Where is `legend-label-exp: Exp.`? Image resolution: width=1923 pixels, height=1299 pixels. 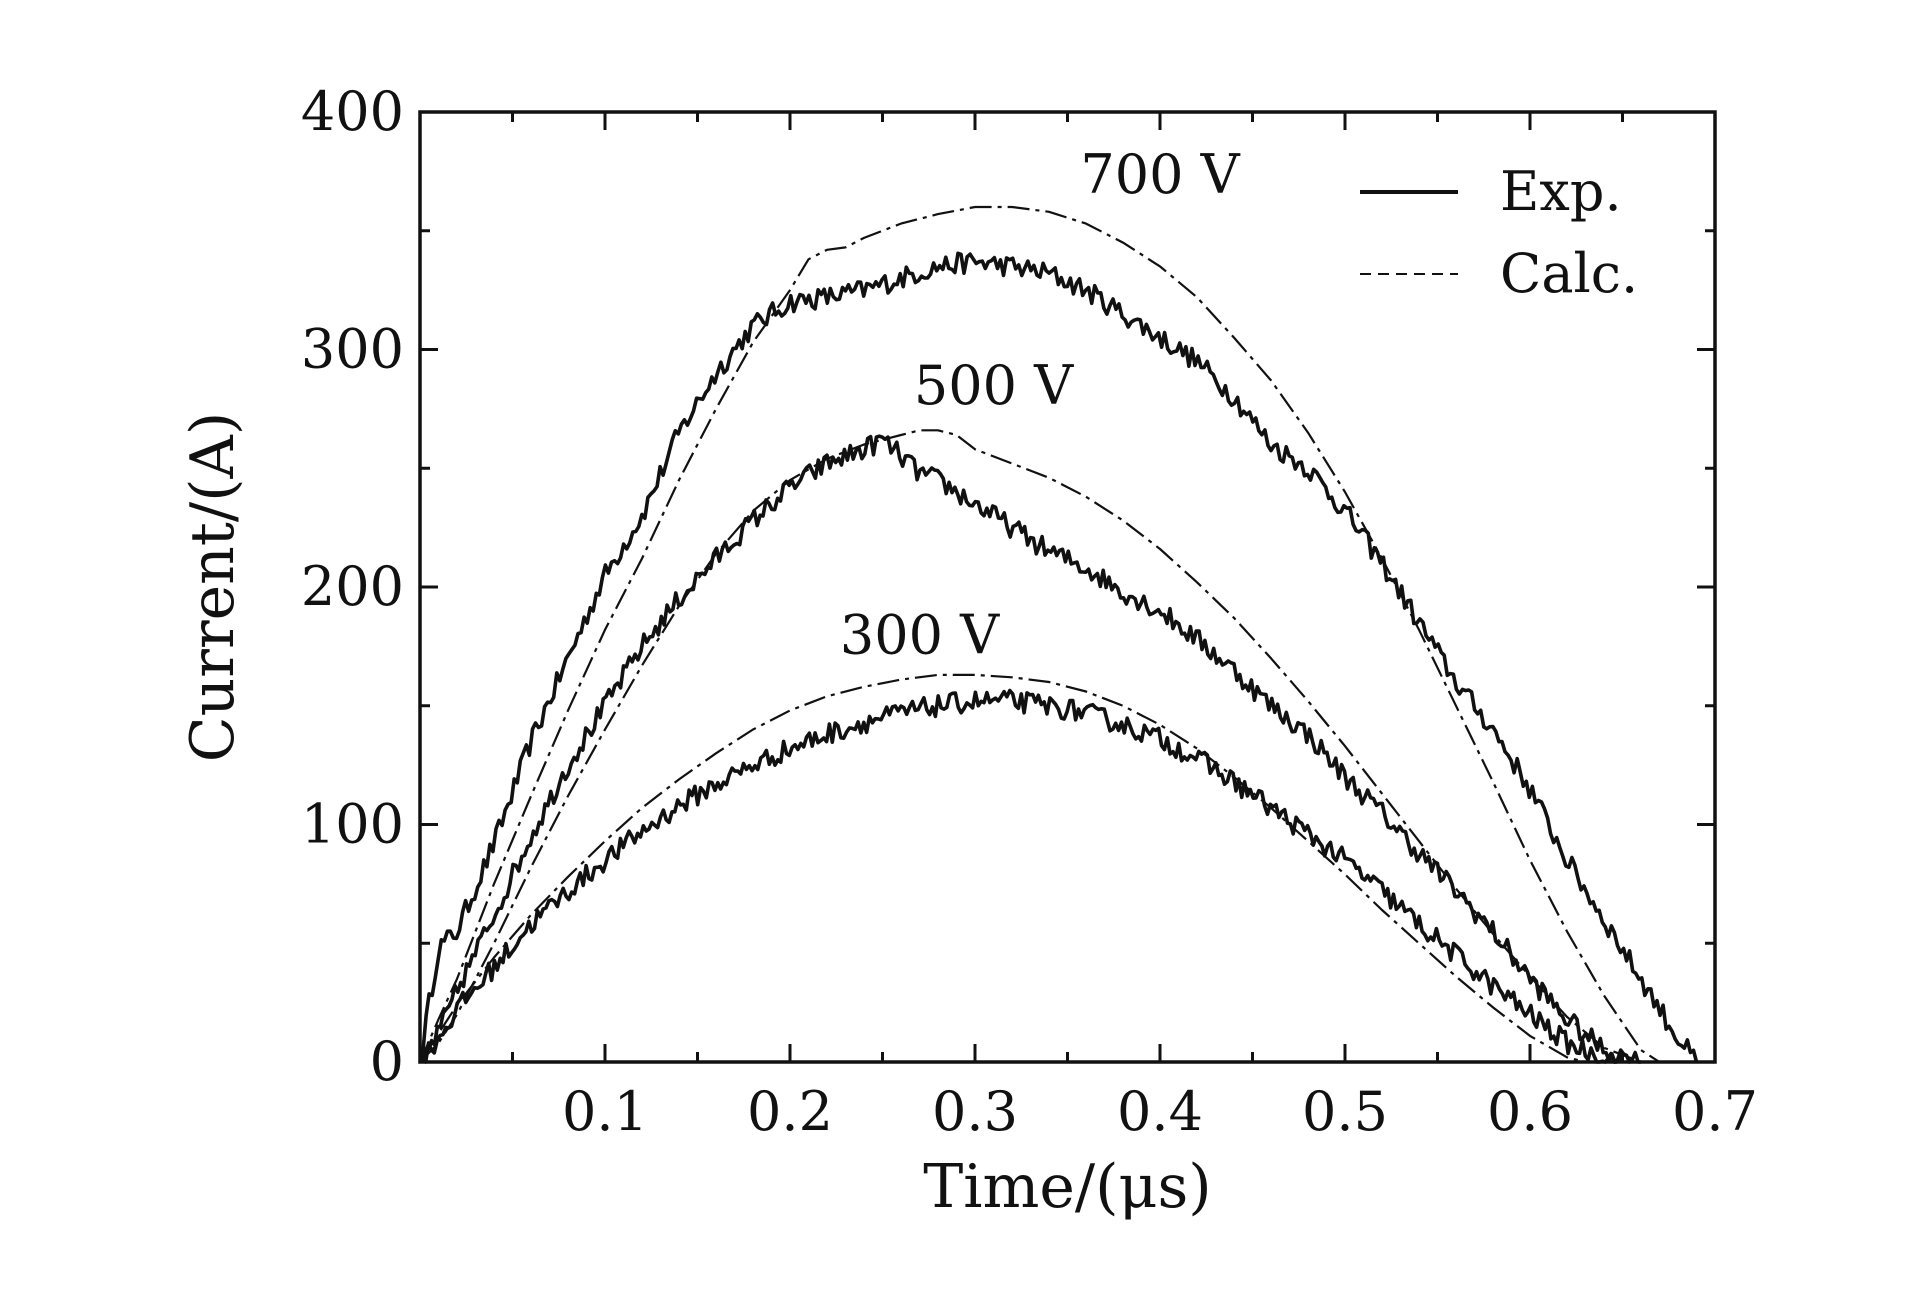
legend-label-exp: Exp. is located at coordinates (1561, 191).